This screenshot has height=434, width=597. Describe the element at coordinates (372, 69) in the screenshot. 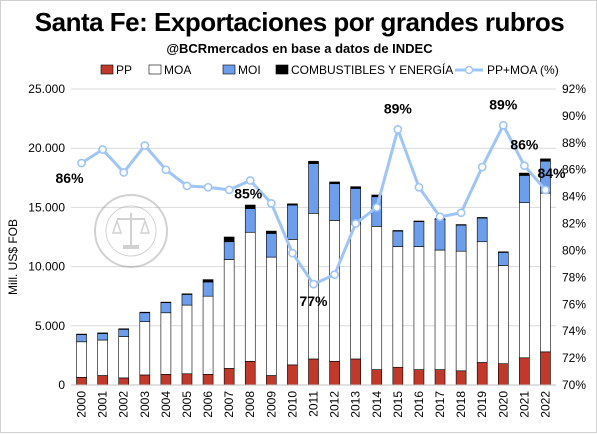

I see `legend-label: COMBUSTIBLES Y ENERGÍA` at that location.